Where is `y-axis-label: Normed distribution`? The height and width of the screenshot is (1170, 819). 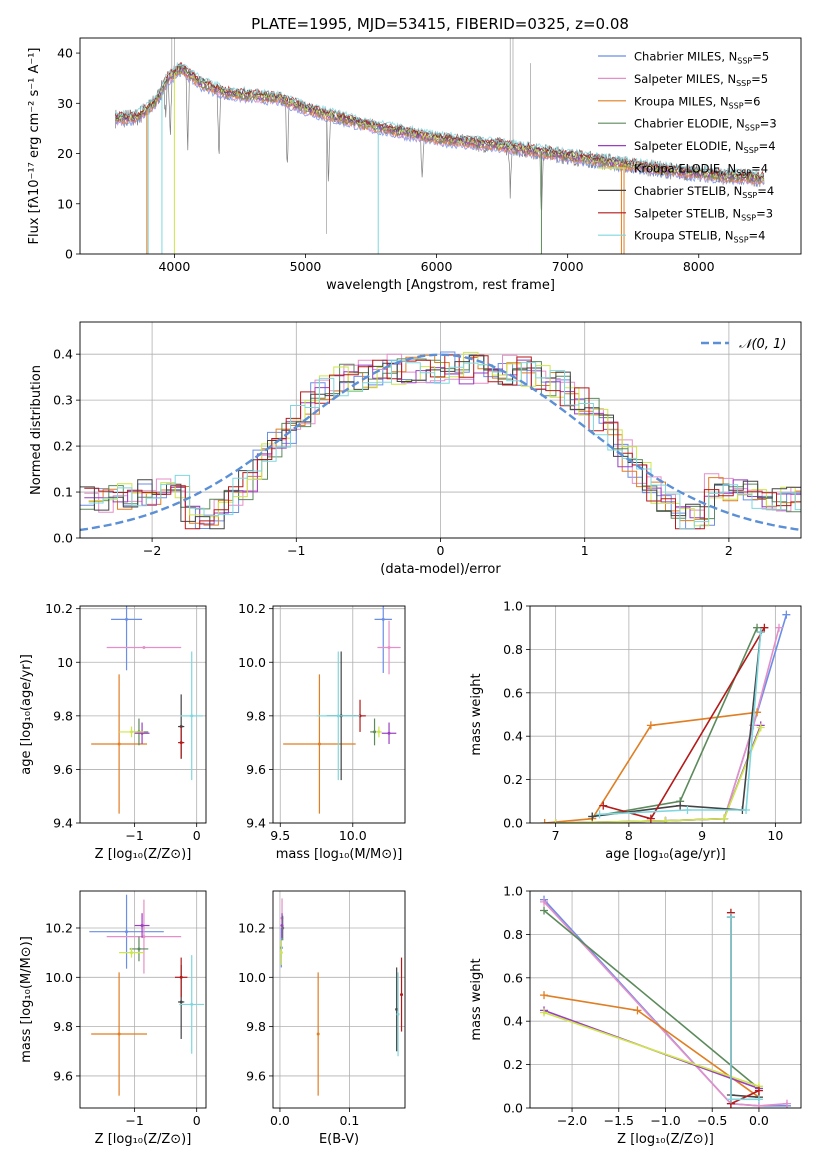 y-axis-label: Normed distribution is located at coordinates (36, 430).